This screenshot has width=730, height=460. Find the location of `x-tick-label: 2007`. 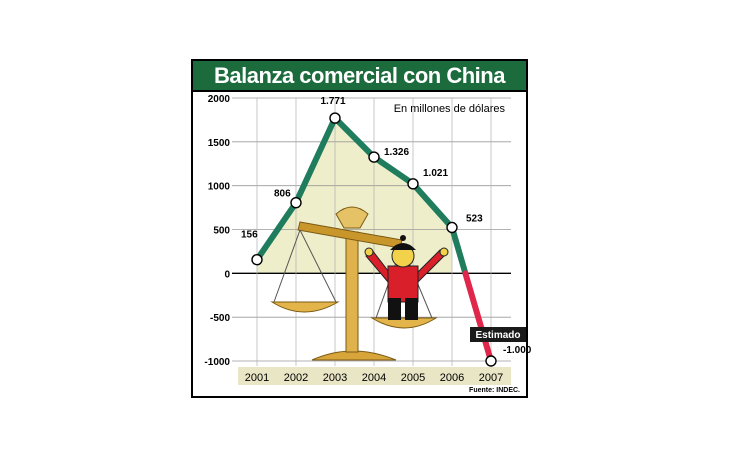

x-tick-label: 2007 is located at coordinates (491, 378).